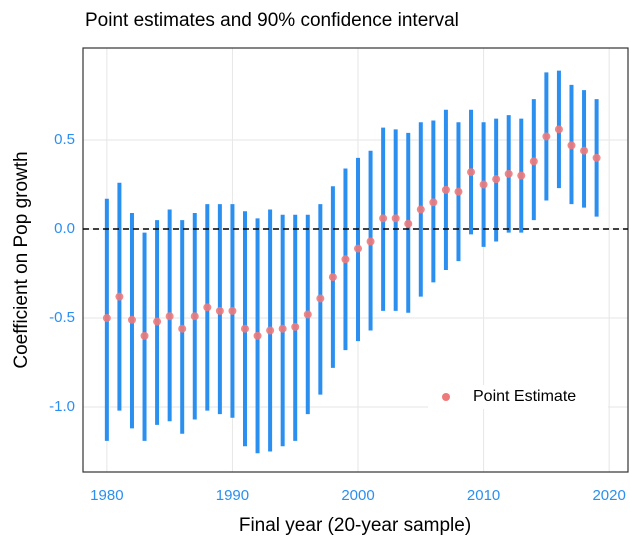 The image size is (630, 546). What do you see at coordinates (357, 495) in the screenshot?
I see `x-tick-label: 2000` at bounding box center [357, 495].